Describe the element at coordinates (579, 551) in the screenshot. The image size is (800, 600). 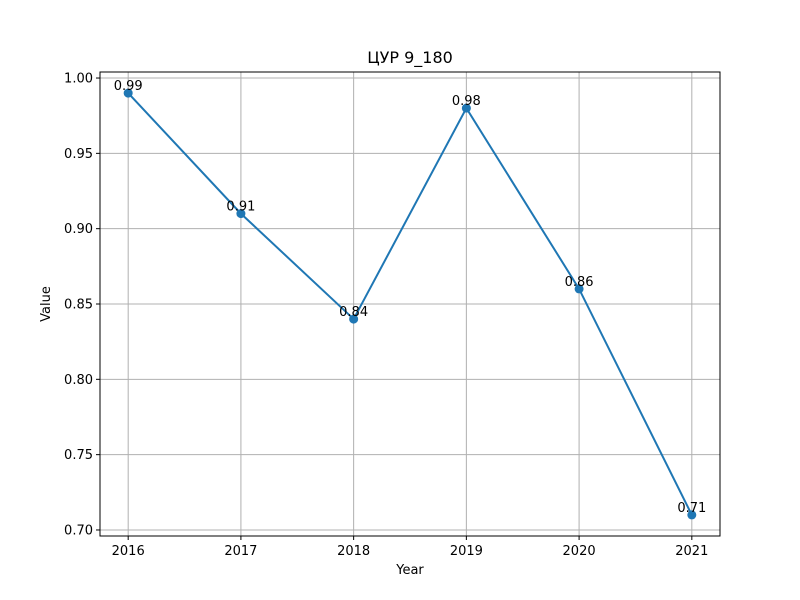
I see `x-tick-label: 2020` at that location.